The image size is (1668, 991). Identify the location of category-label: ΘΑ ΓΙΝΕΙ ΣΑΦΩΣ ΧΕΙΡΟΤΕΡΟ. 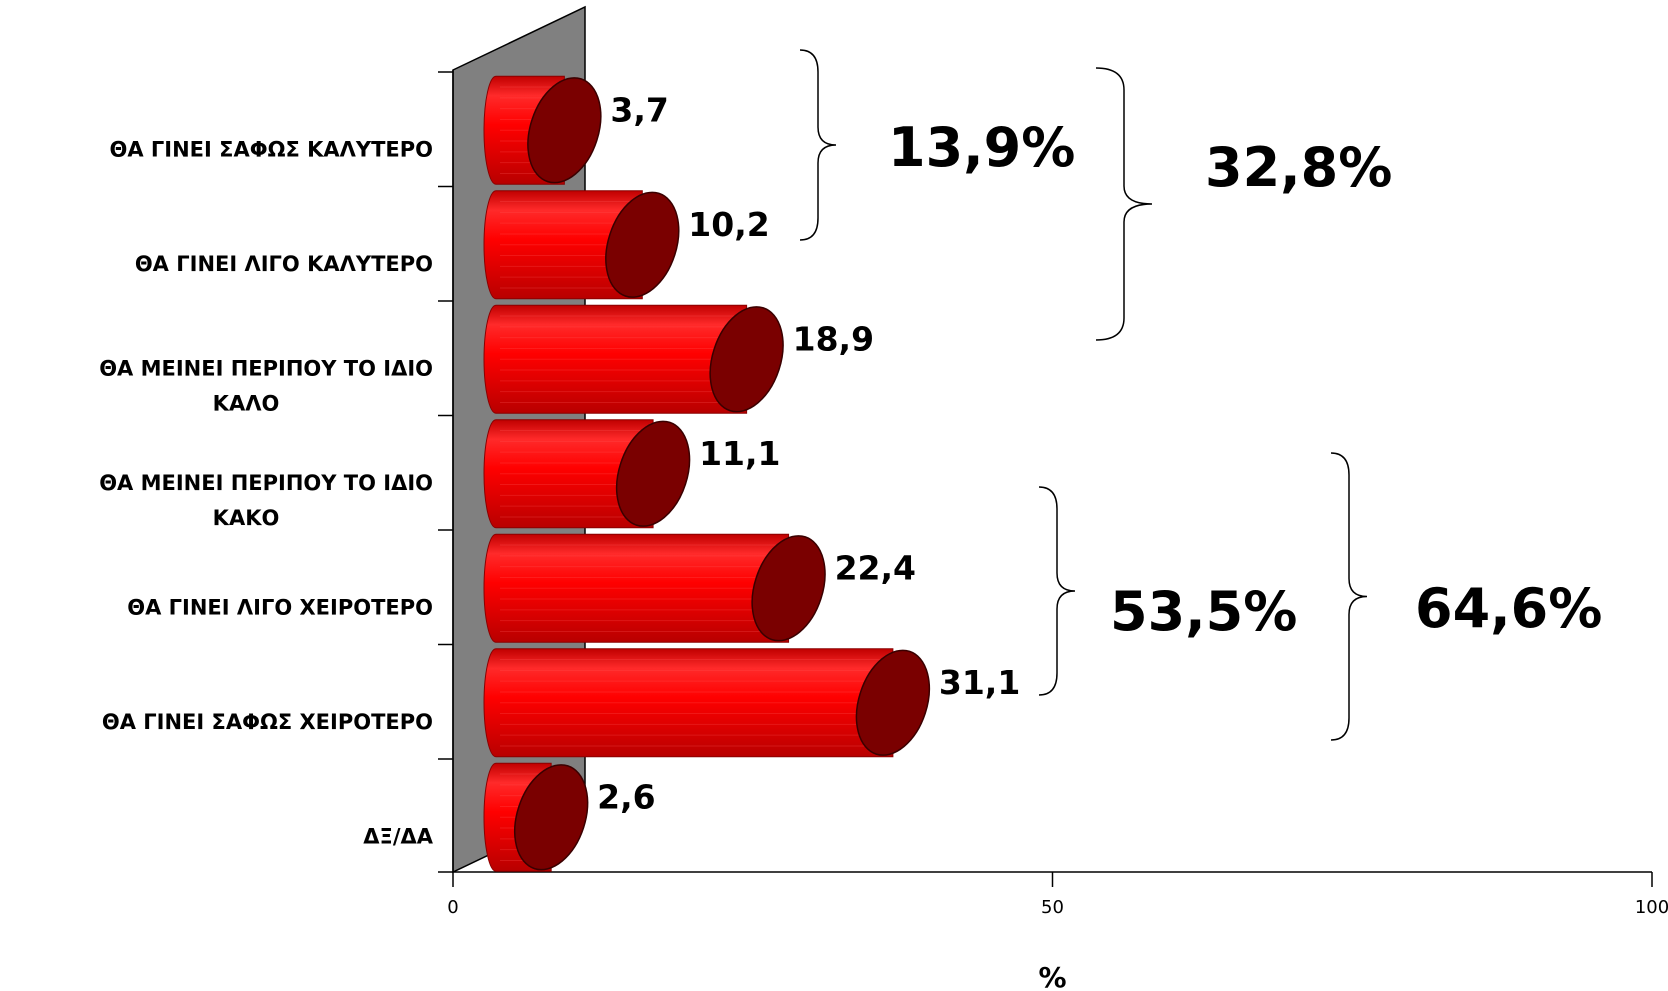
(267, 722).